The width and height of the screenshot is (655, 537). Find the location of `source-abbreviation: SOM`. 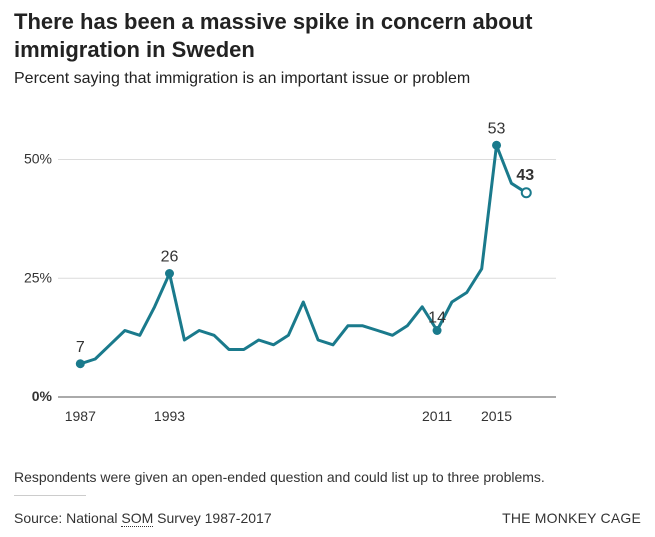

source-abbreviation: SOM is located at coordinates (137, 518).